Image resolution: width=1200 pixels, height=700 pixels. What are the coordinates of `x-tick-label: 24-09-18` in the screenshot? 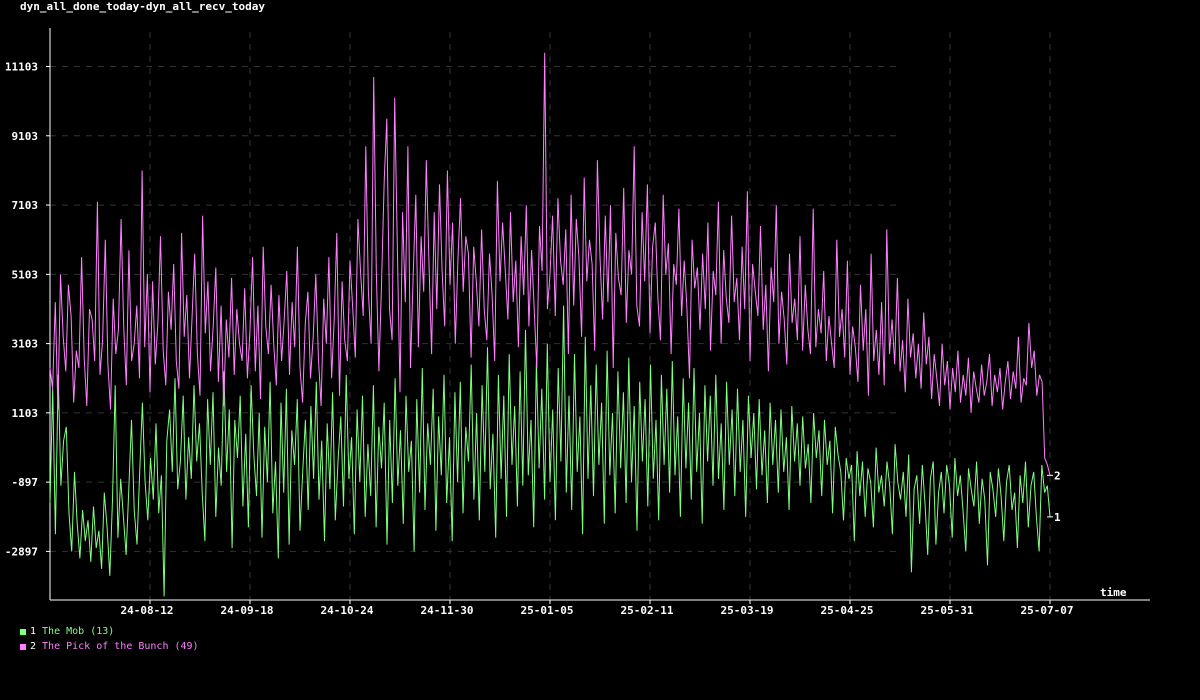 It's located at (247, 610).